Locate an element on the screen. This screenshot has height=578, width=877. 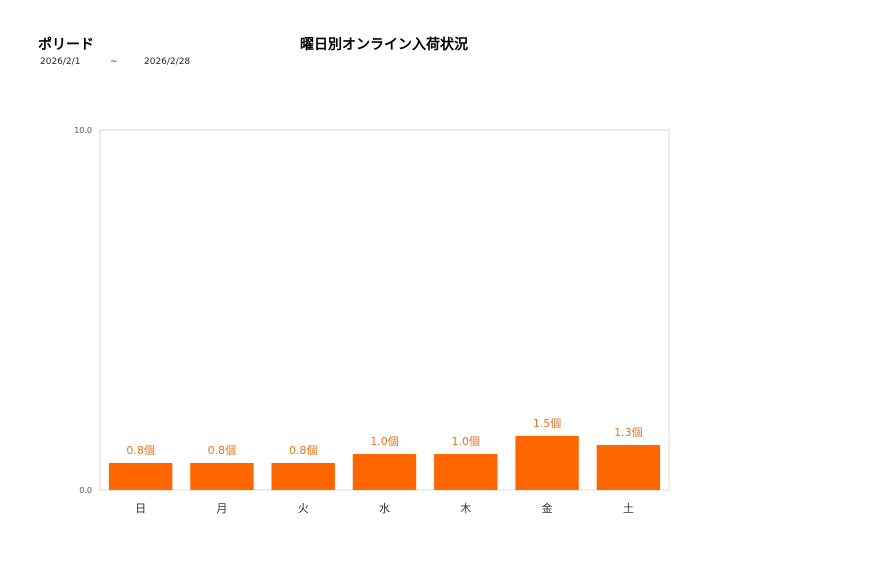
x-tick-label: 火 is located at coordinates (303, 508).